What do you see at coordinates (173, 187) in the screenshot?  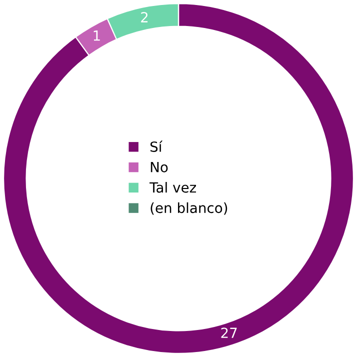 I see `legend-label: Tal vez` at bounding box center [173, 187].